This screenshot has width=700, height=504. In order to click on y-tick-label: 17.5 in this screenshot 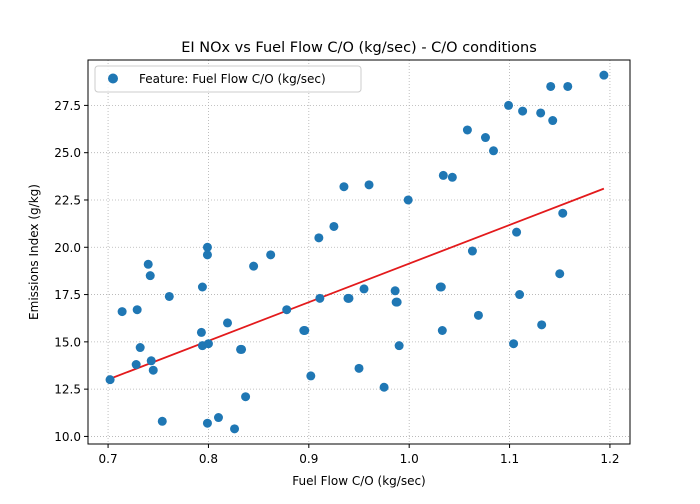, I will do `click(67, 295)`.